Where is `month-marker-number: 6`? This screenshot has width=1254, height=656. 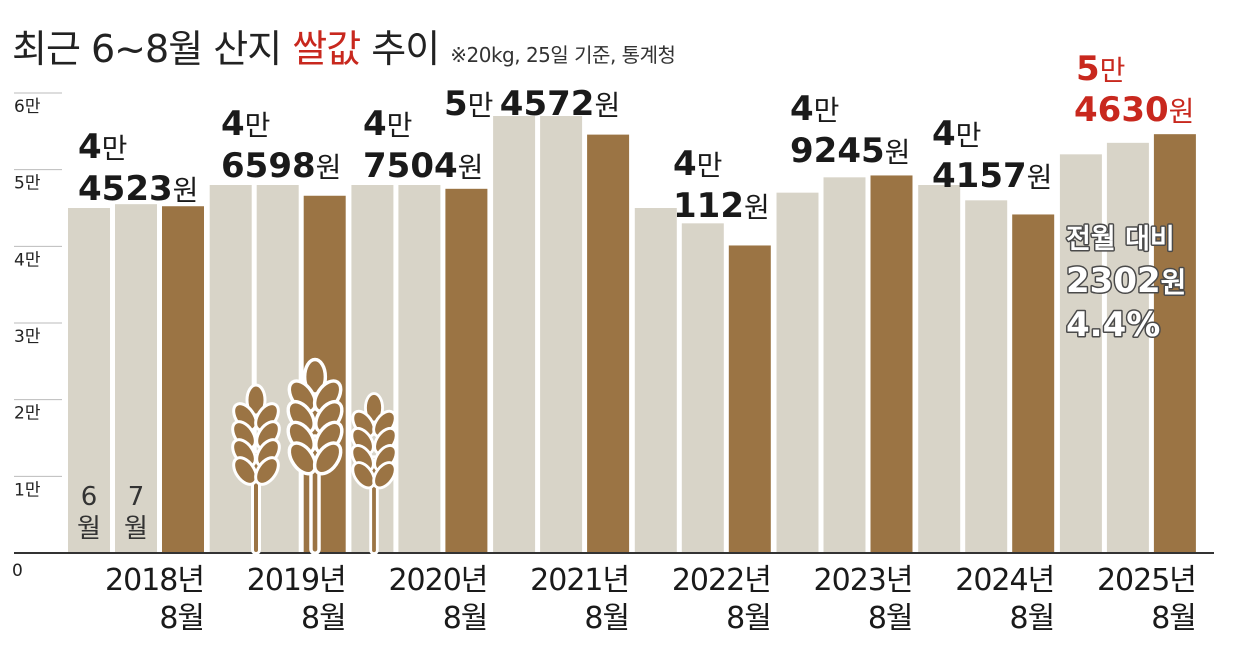 month-marker-number: 6 is located at coordinates (89, 497).